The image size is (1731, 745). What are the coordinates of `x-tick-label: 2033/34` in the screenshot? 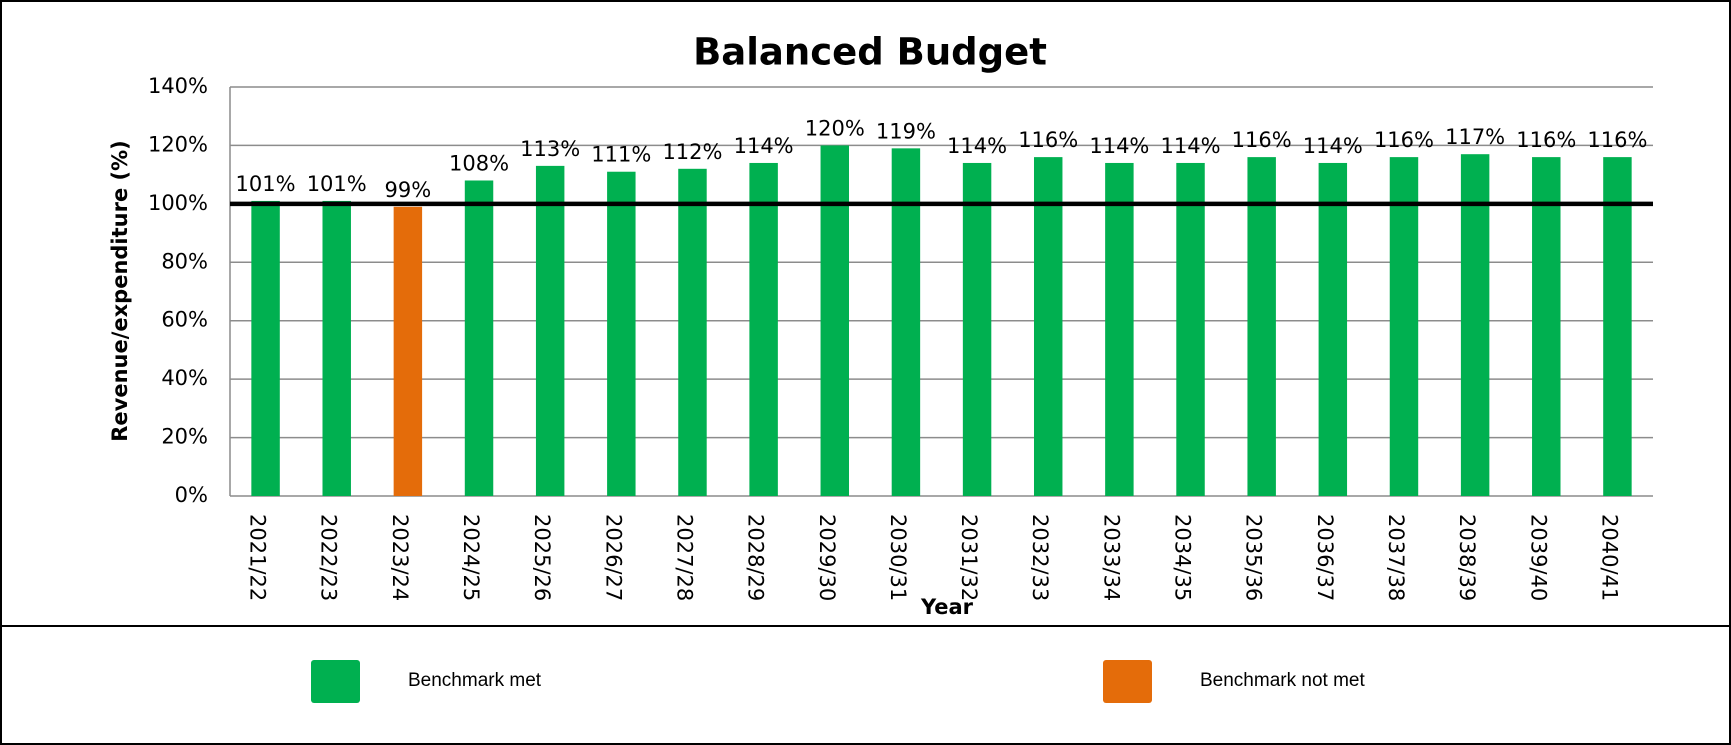 It's located at (1111, 557).